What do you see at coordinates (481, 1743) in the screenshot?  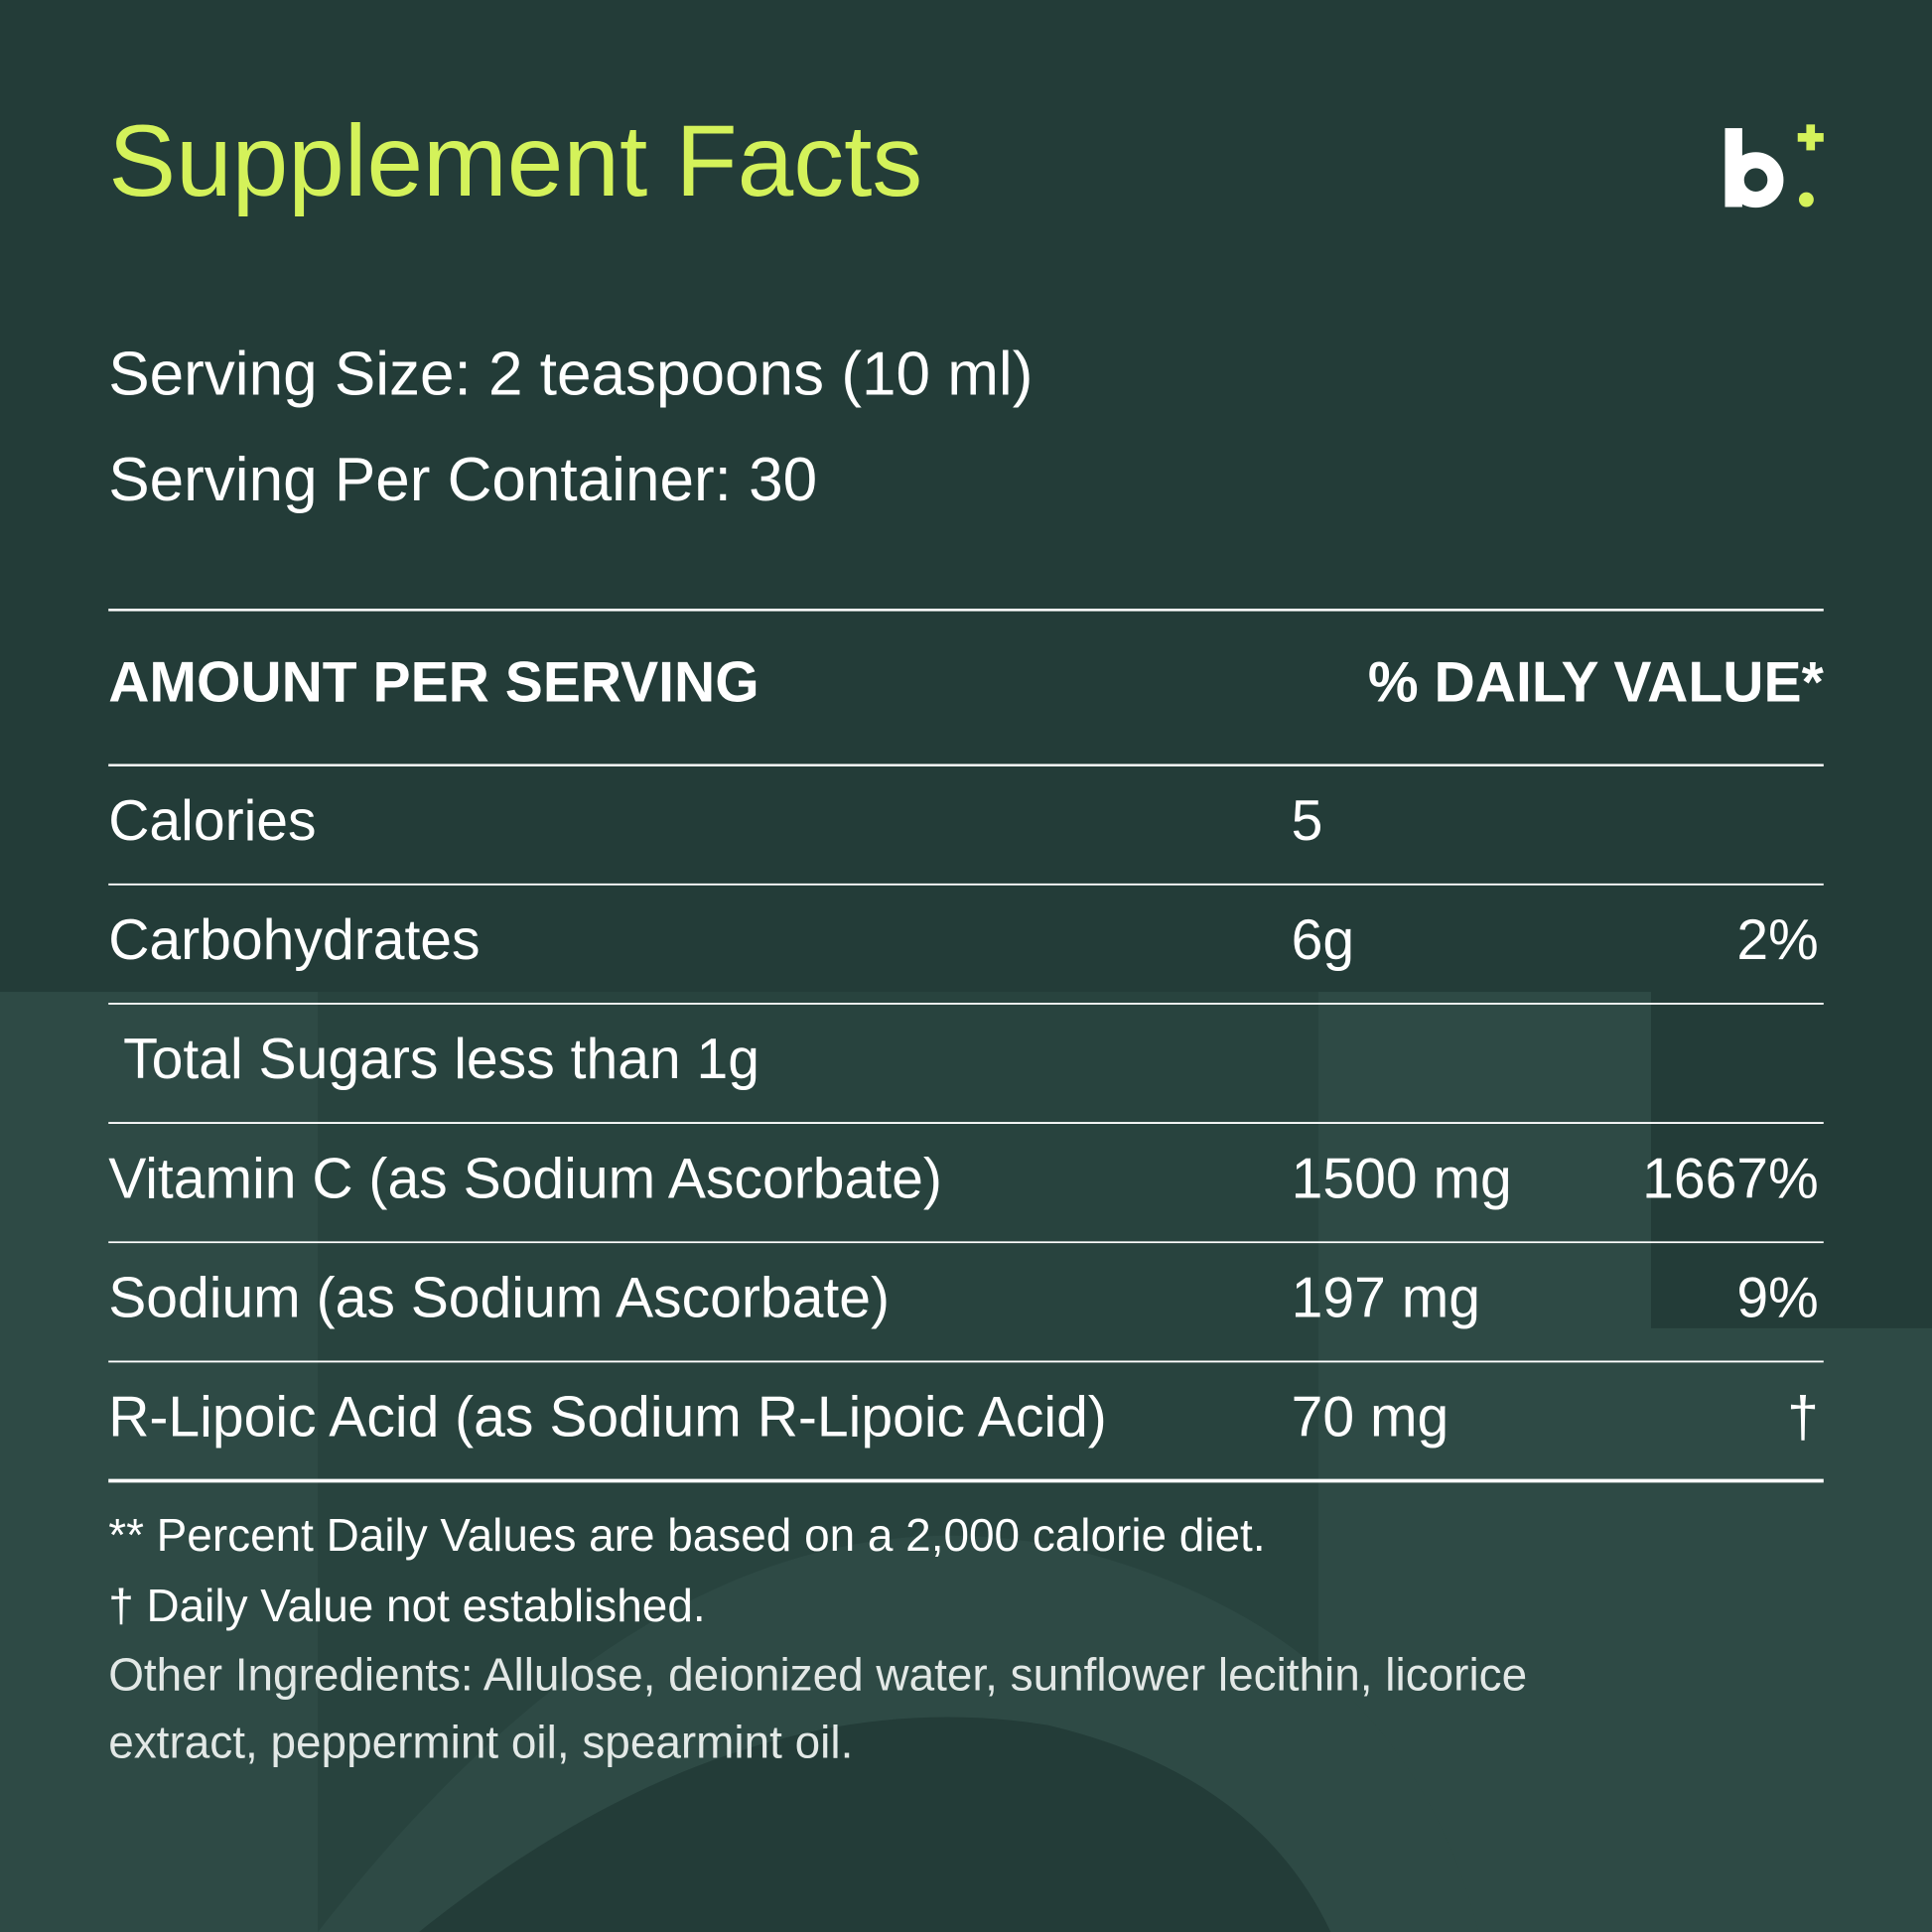 I see `footnote: extract, peppermint oil, spearmint oil.` at bounding box center [481, 1743].